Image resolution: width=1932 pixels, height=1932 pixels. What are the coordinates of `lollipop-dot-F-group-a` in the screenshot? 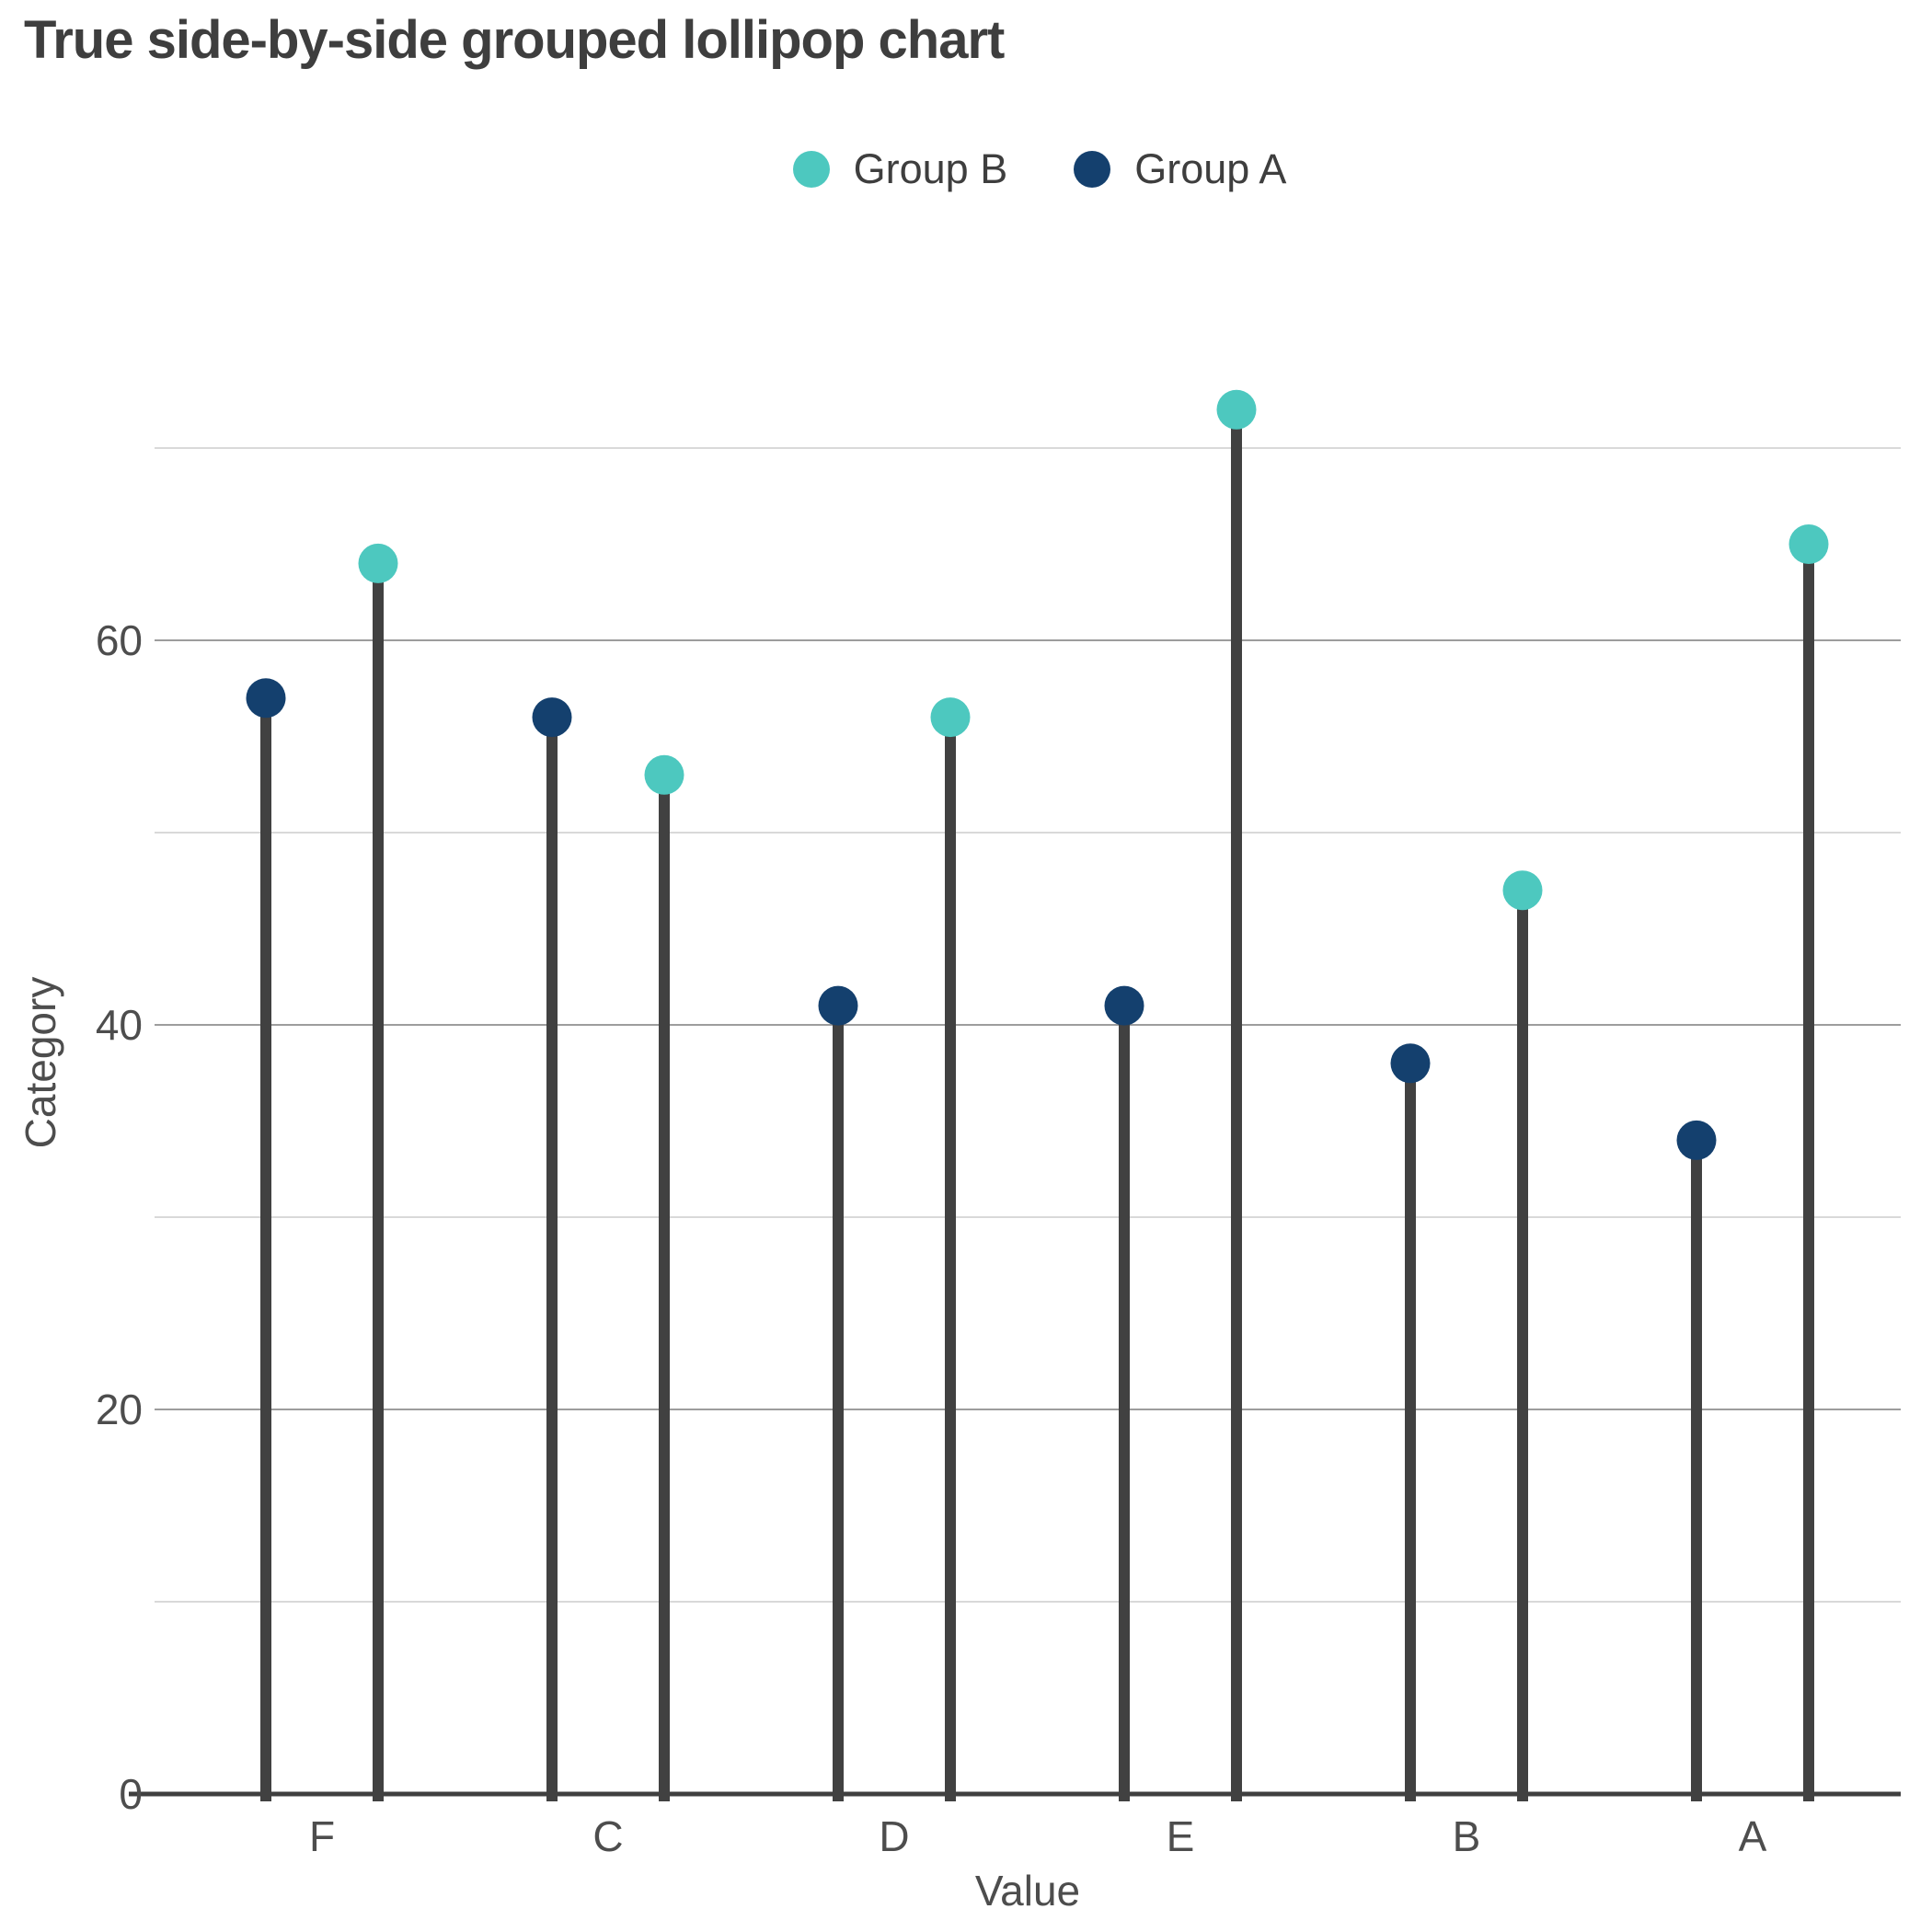 It's located at (266, 698).